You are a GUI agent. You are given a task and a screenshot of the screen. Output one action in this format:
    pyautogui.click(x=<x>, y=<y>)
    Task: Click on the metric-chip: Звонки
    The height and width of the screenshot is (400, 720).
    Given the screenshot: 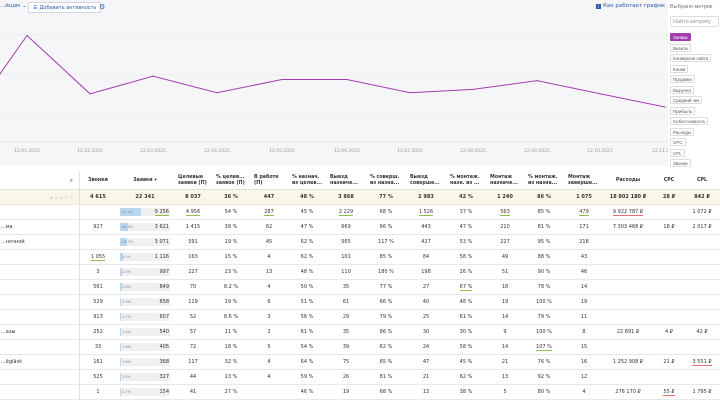 What is the action you would take?
    pyautogui.click(x=680, y=163)
    